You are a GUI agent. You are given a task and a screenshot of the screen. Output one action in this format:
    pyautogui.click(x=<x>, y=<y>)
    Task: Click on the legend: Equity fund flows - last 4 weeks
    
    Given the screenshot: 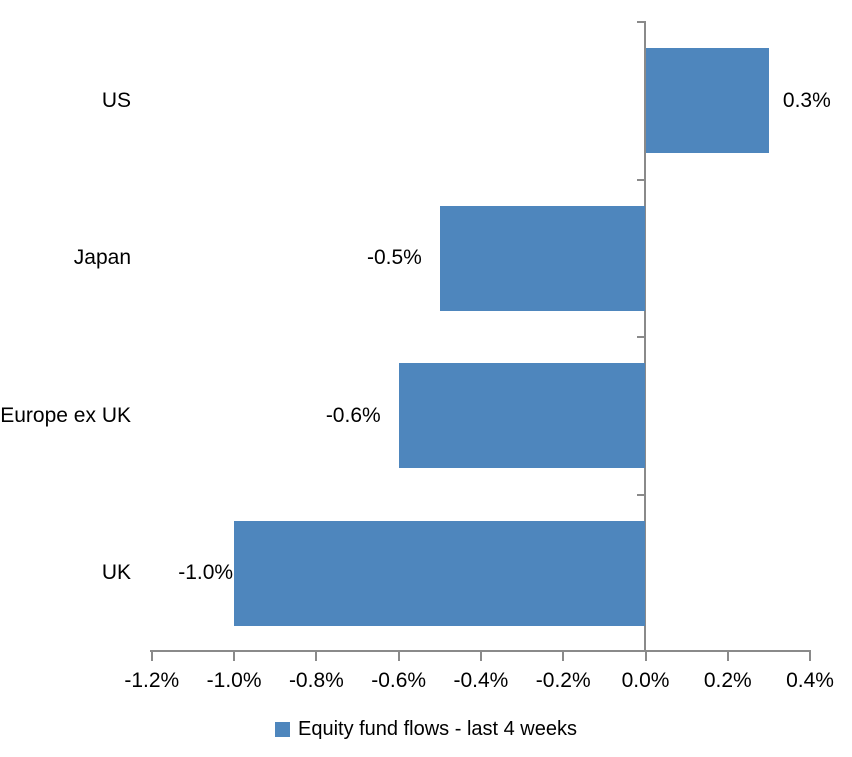 What is the action you would take?
    pyautogui.click(x=426, y=729)
    